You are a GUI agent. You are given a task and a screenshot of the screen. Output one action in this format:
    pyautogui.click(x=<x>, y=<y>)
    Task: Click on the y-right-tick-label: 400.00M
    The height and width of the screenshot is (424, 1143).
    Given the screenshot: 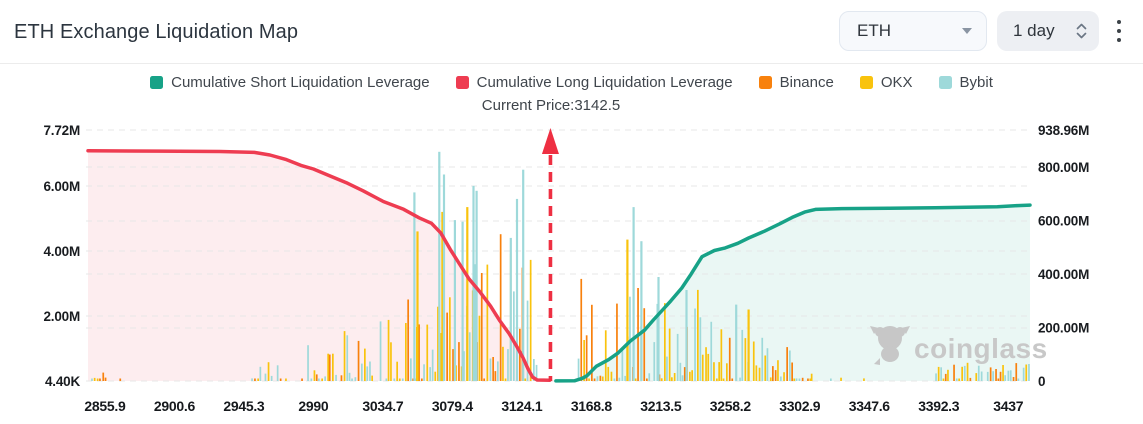 What is the action you would take?
    pyautogui.click(x=1063, y=274)
    